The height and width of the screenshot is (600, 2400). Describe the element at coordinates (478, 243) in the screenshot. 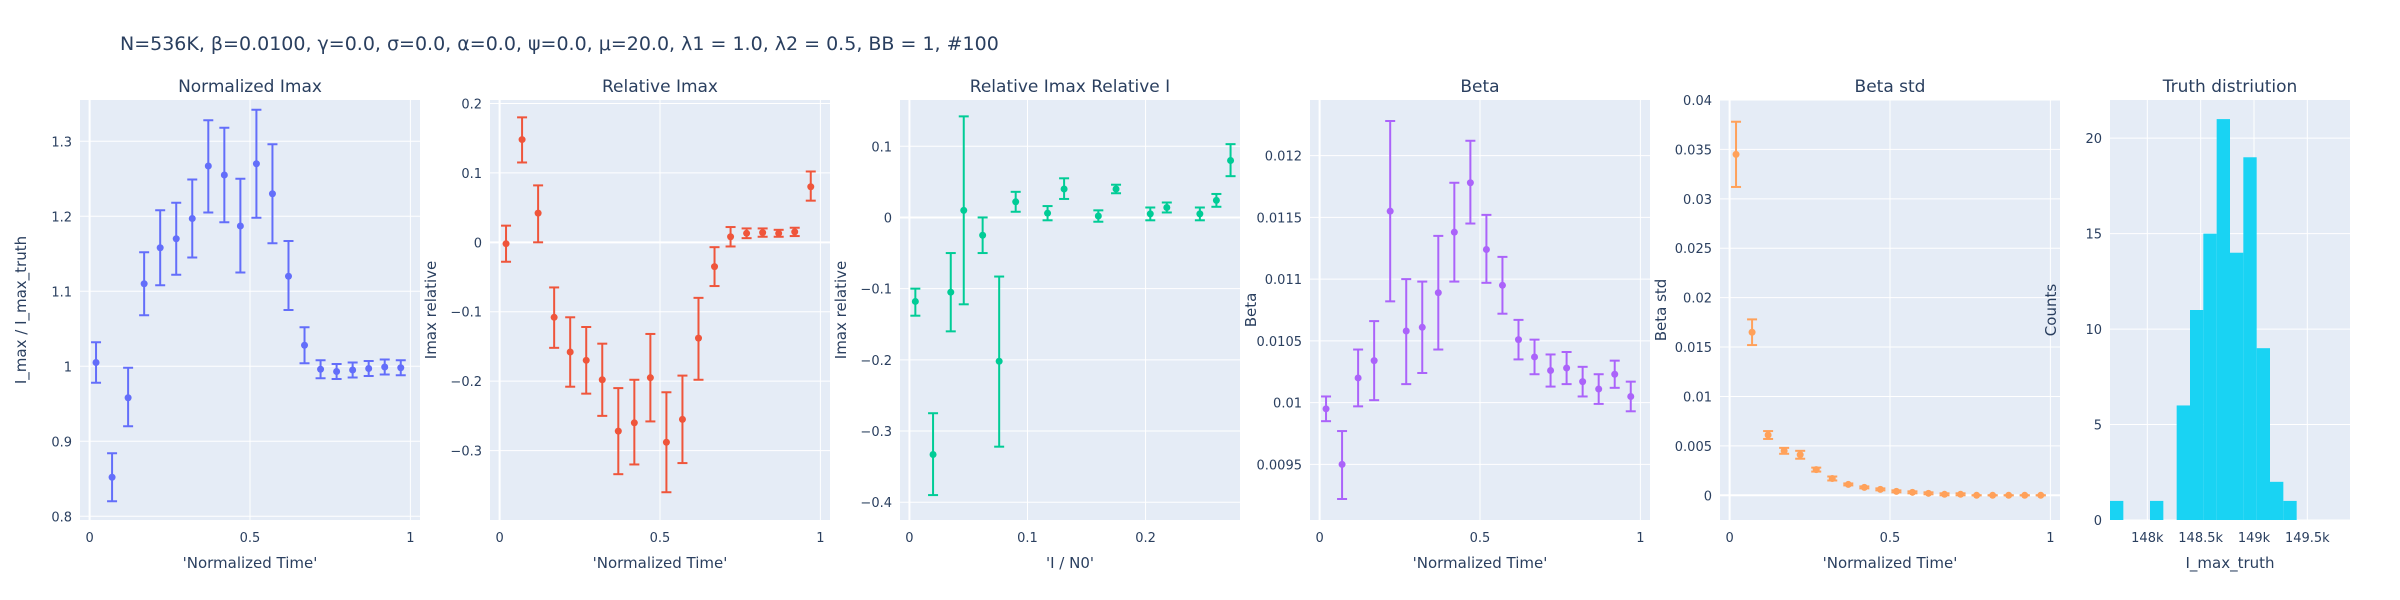

I see `y-tick-label: 0` at that location.